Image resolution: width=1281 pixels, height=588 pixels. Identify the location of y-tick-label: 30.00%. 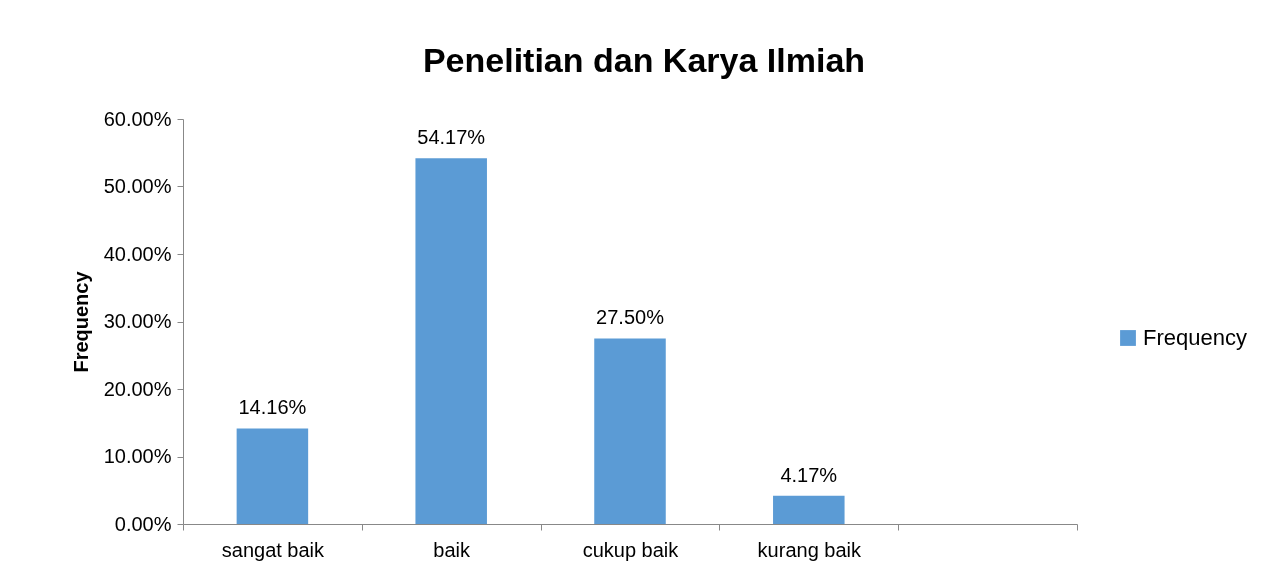
(137, 321).